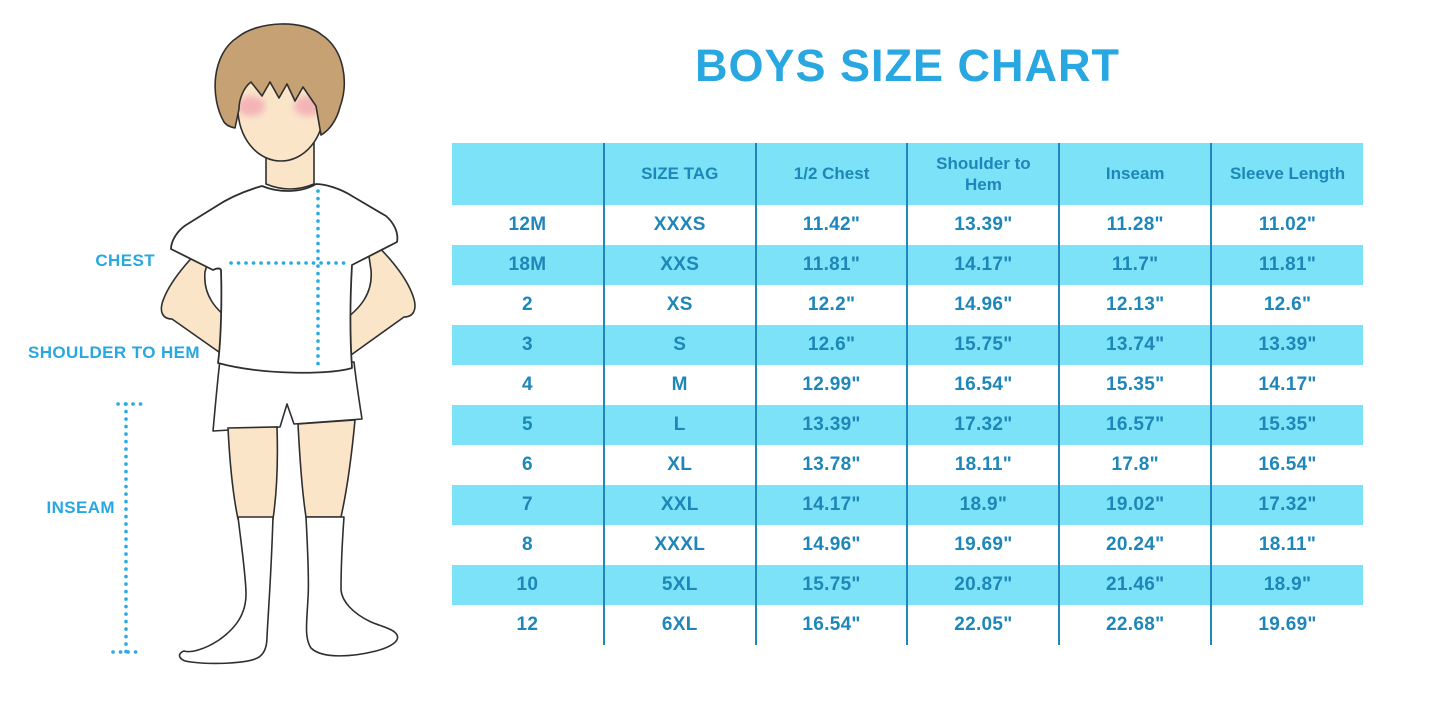  What do you see at coordinates (832, 305) in the screenshot?
I see `table-cell: 12.2"` at bounding box center [832, 305].